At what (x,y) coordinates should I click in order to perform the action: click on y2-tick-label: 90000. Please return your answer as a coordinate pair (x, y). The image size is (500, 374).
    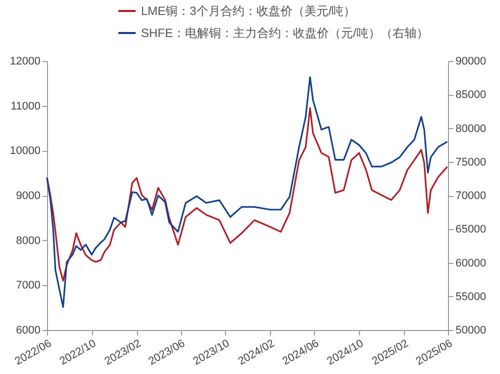
    Looking at the image, I should click on (471, 62).